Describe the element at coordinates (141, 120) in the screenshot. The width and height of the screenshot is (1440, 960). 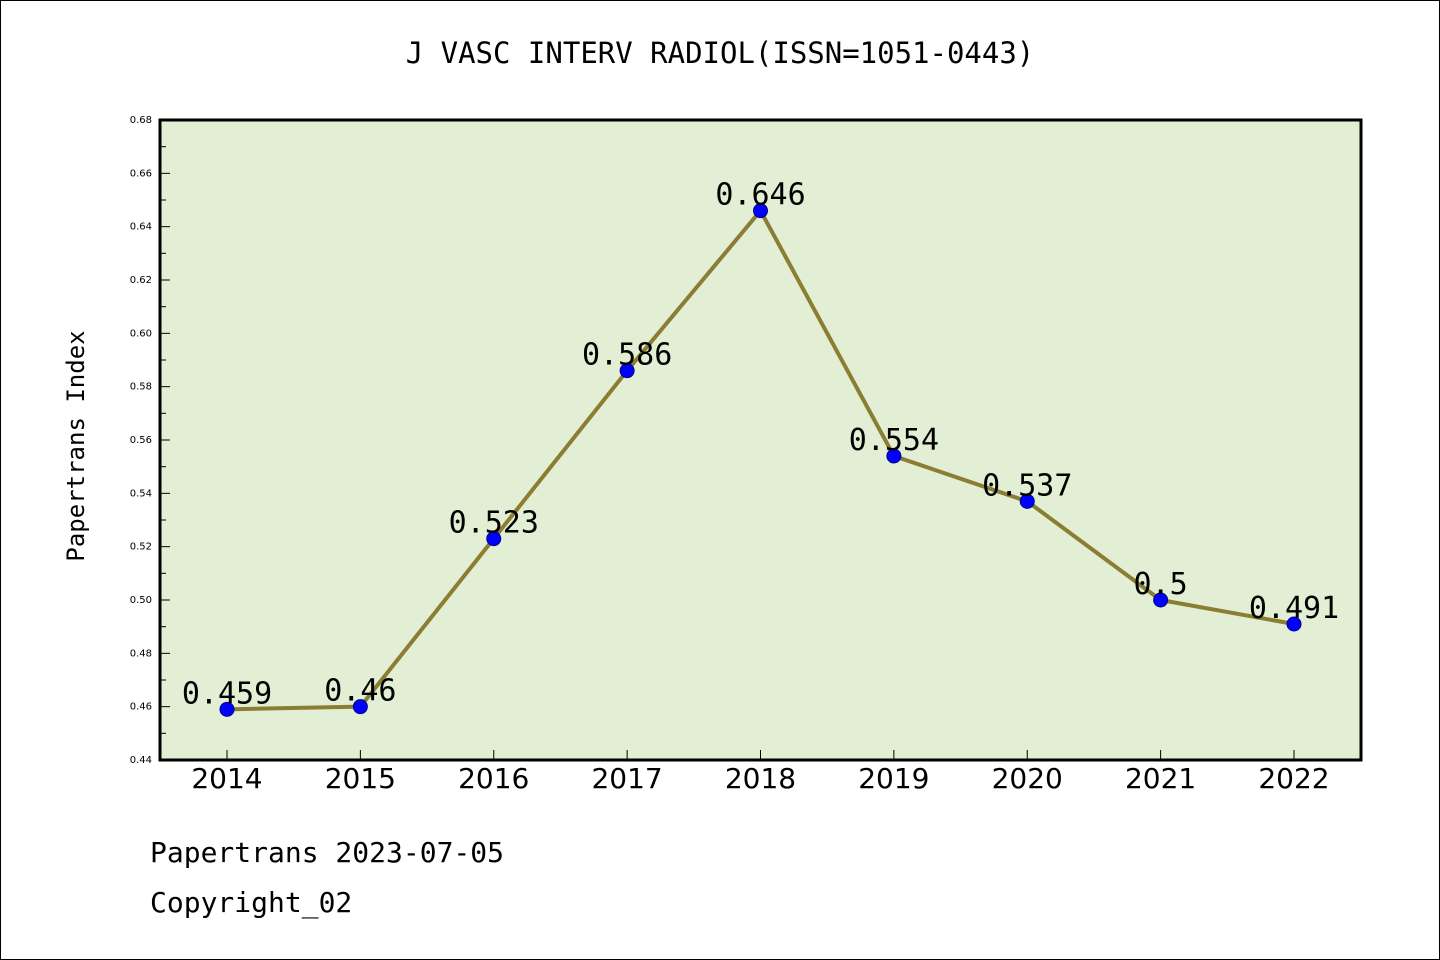
I see `y-tick-label: 0.68` at that location.